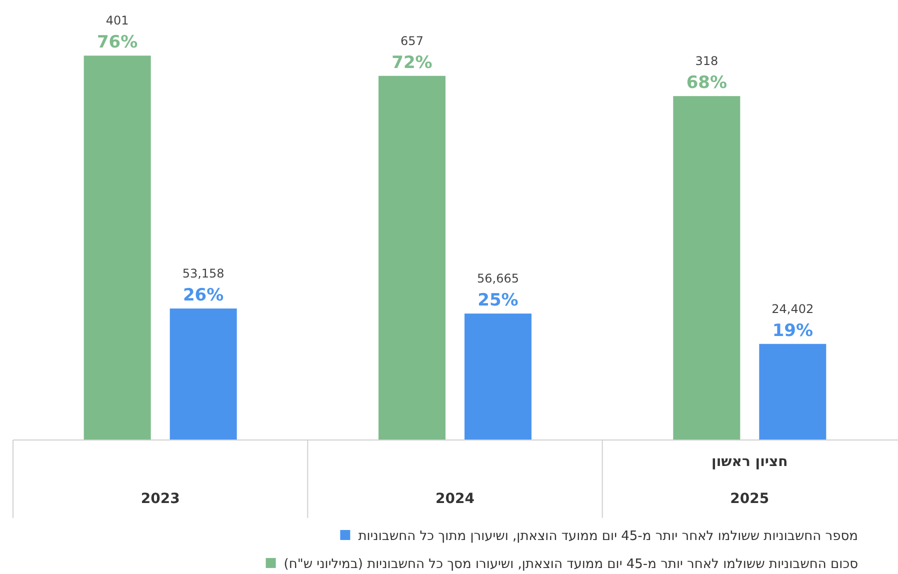 This screenshot has height=574, width=898. Describe the element at coordinates (203, 286) in the screenshot. I see `data-label: 53,158 26%` at that location.